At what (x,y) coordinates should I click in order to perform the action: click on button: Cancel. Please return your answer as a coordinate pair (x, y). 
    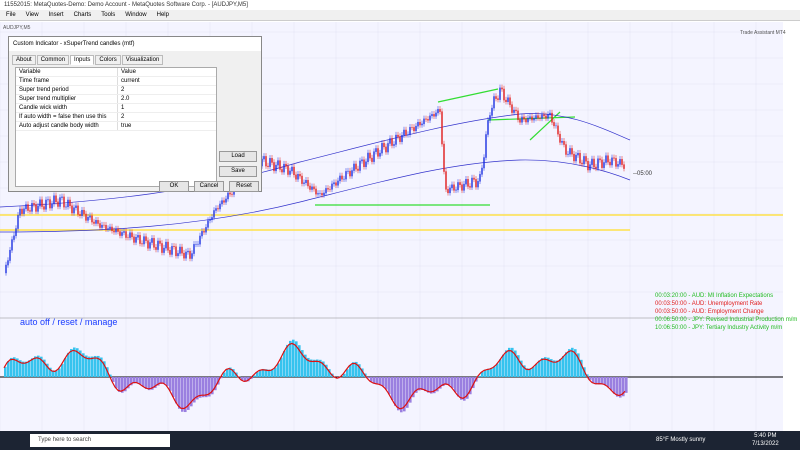
    Looking at the image, I should click on (209, 186).